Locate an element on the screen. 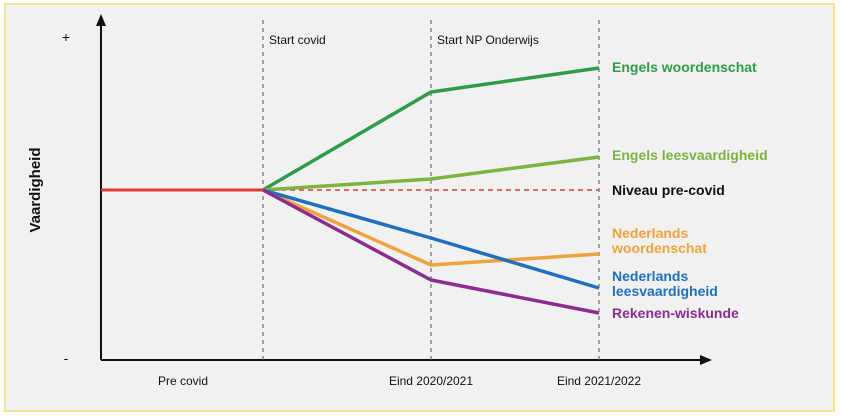  series-line-rekenen-wiskunde is located at coordinates (431, 251).